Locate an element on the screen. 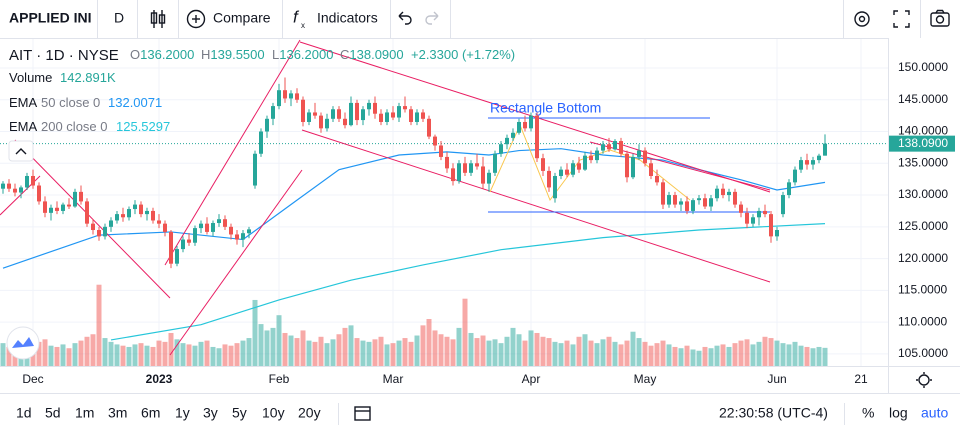 The height and width of the screenshot is (433, 960). indicators-button: f x Indicators is located at coordinates (335, 18).